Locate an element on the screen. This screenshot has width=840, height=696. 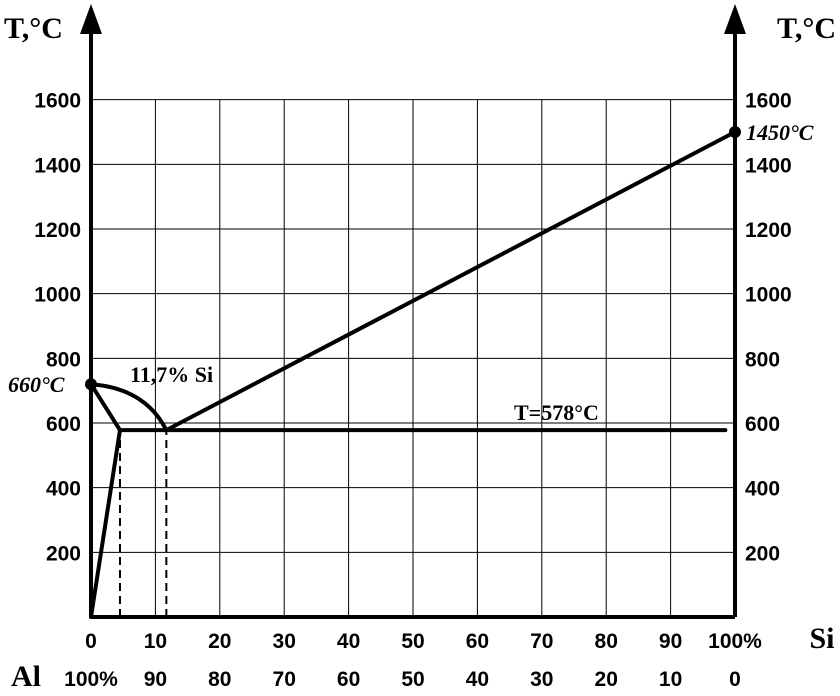
si-tick-label: 0 is located at coordinates (91, 641).